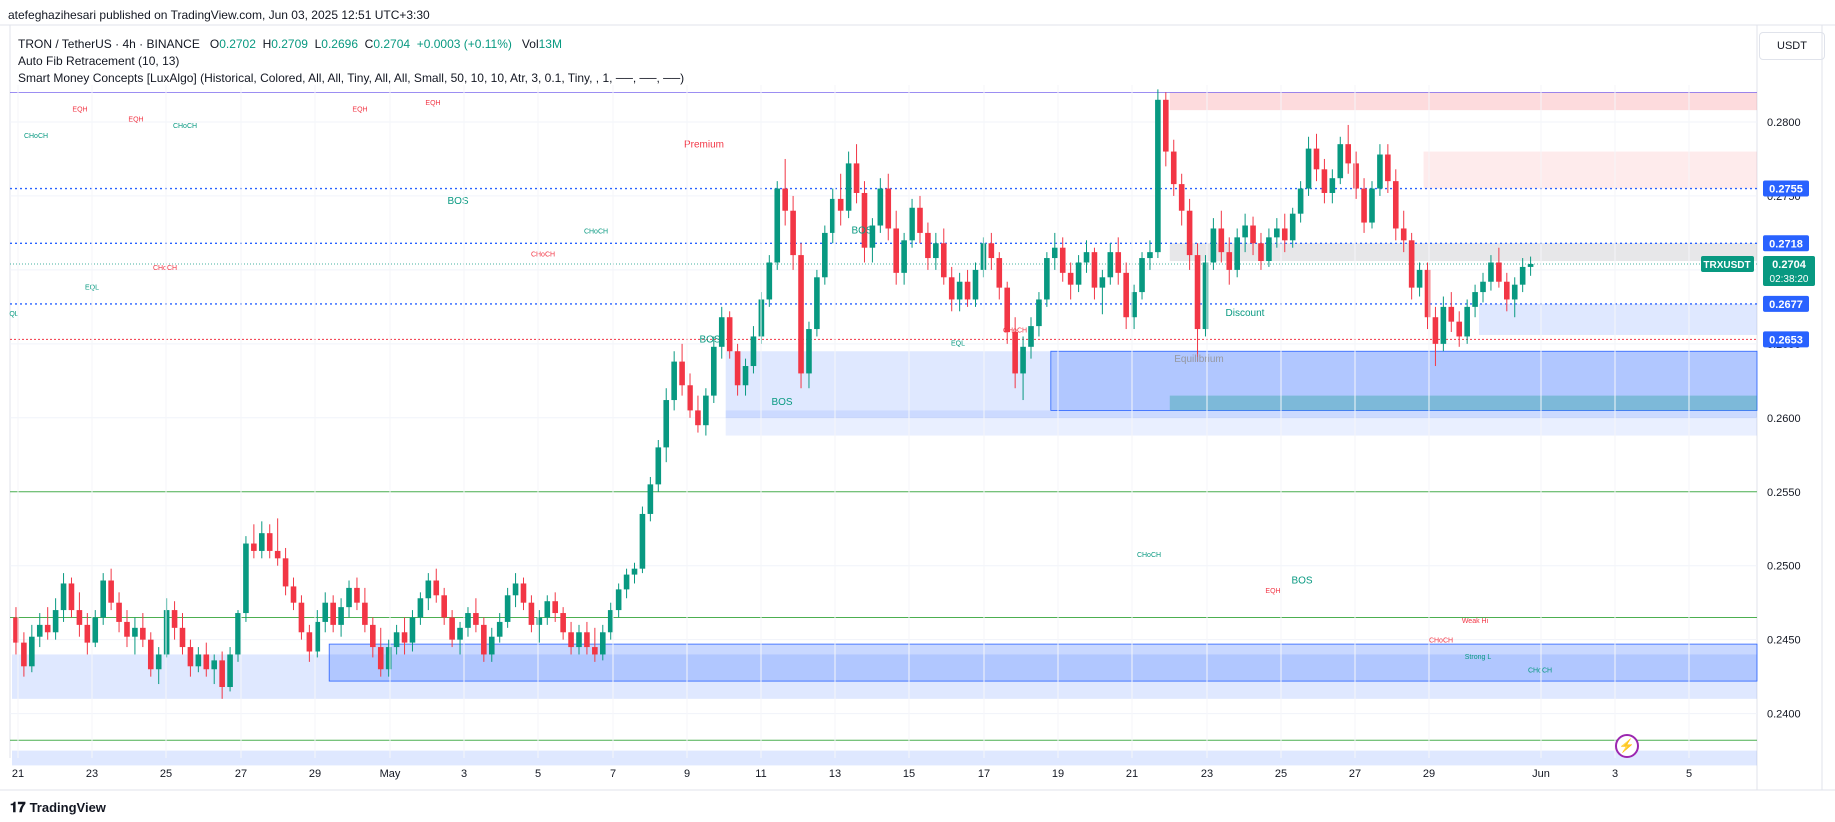 The width and height of the screenshot is (1835, 822). Describe the element at coordinates (1786, 190) in the screenshot. I see `fib-price-label: 0.2755` at that location.